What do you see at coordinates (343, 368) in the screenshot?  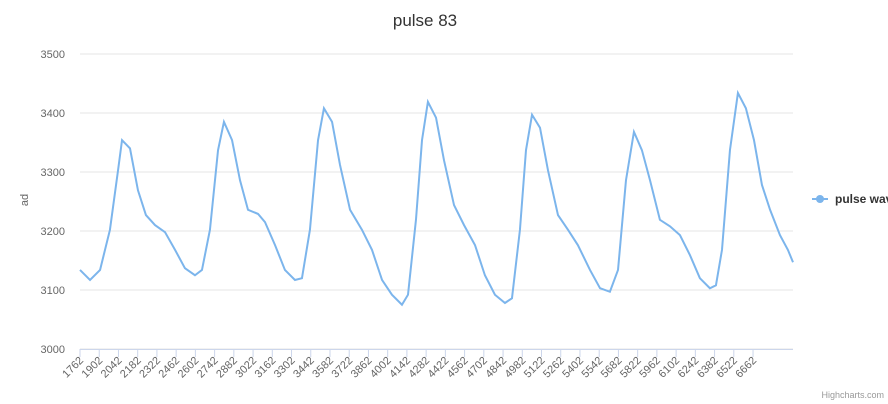 I see `x-tick-label: 3722` at bounding box center [343, 368].